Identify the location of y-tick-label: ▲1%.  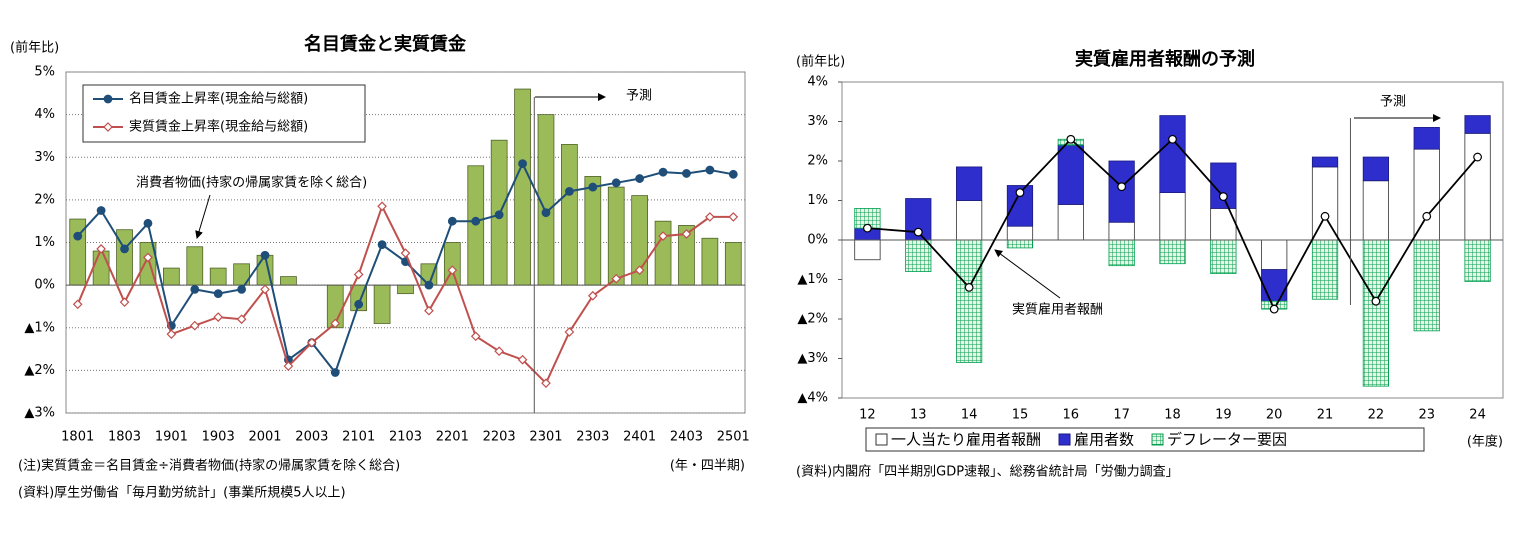
(39, 327).